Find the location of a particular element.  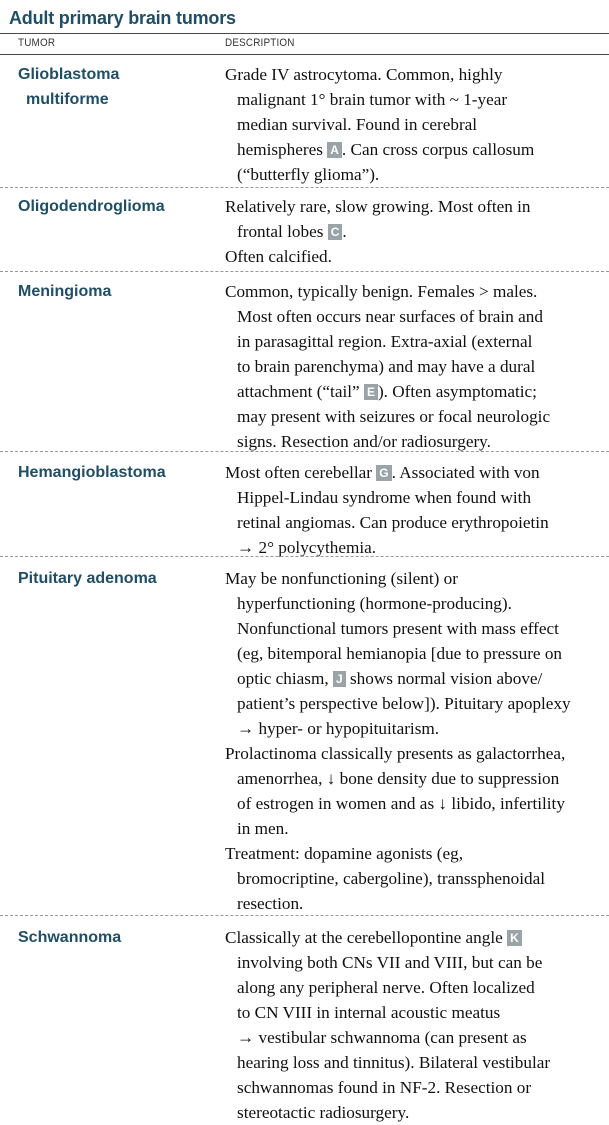

description-line: Treatment: dopamine agonists (eg, is located at coordinates (416, 853).